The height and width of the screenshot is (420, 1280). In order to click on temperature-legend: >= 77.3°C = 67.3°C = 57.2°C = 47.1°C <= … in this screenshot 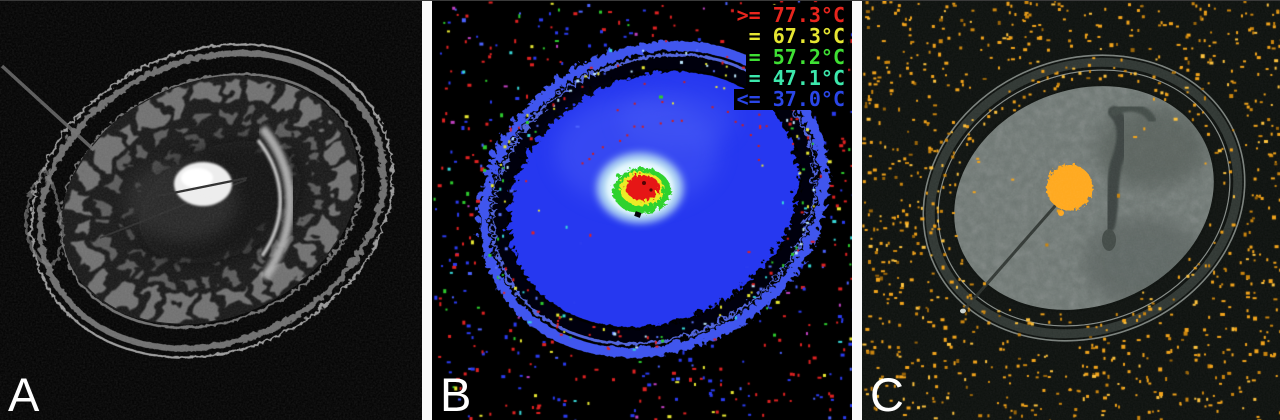, I will do `click(790, 57)`.